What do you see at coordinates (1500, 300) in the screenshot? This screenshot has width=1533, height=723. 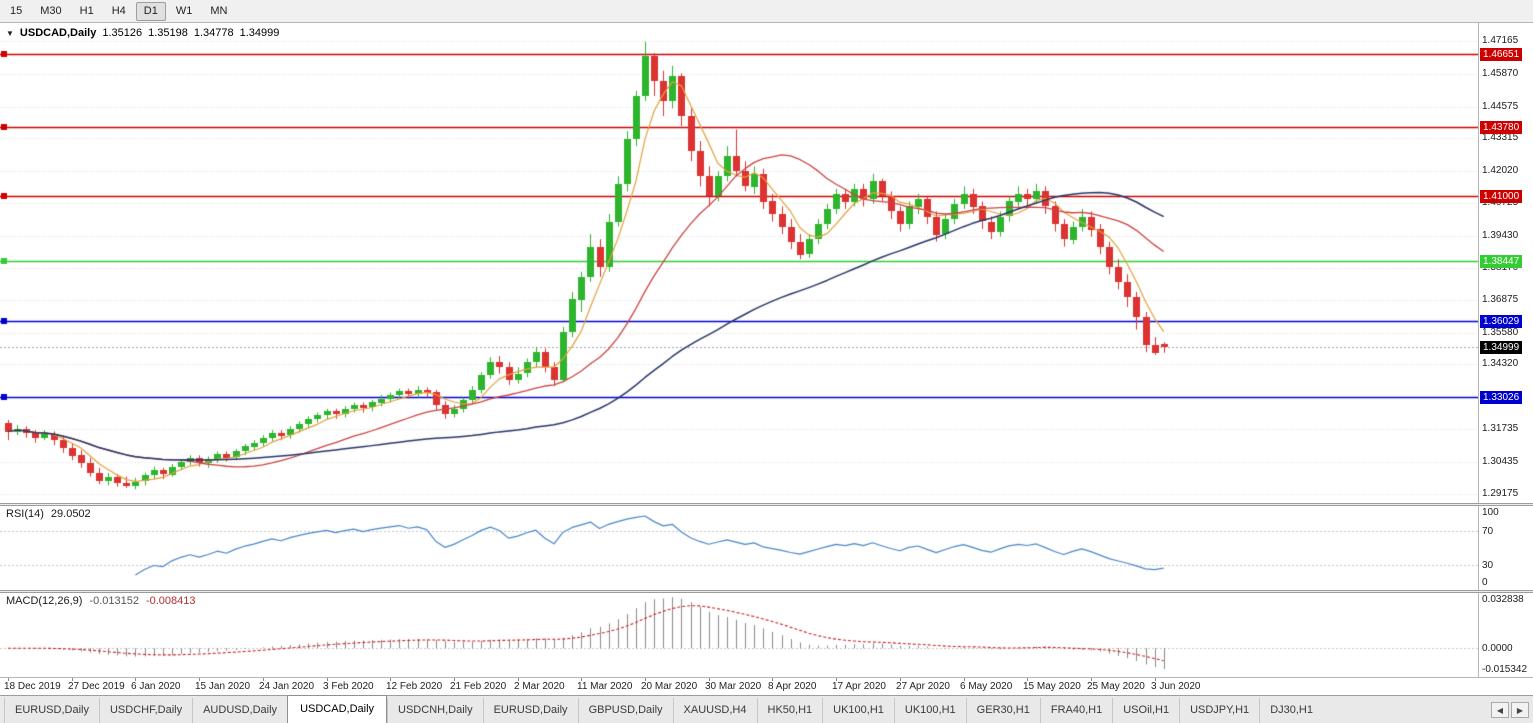 I see `price-axis-label: 1.36875` at bounding box center [1500, 300].